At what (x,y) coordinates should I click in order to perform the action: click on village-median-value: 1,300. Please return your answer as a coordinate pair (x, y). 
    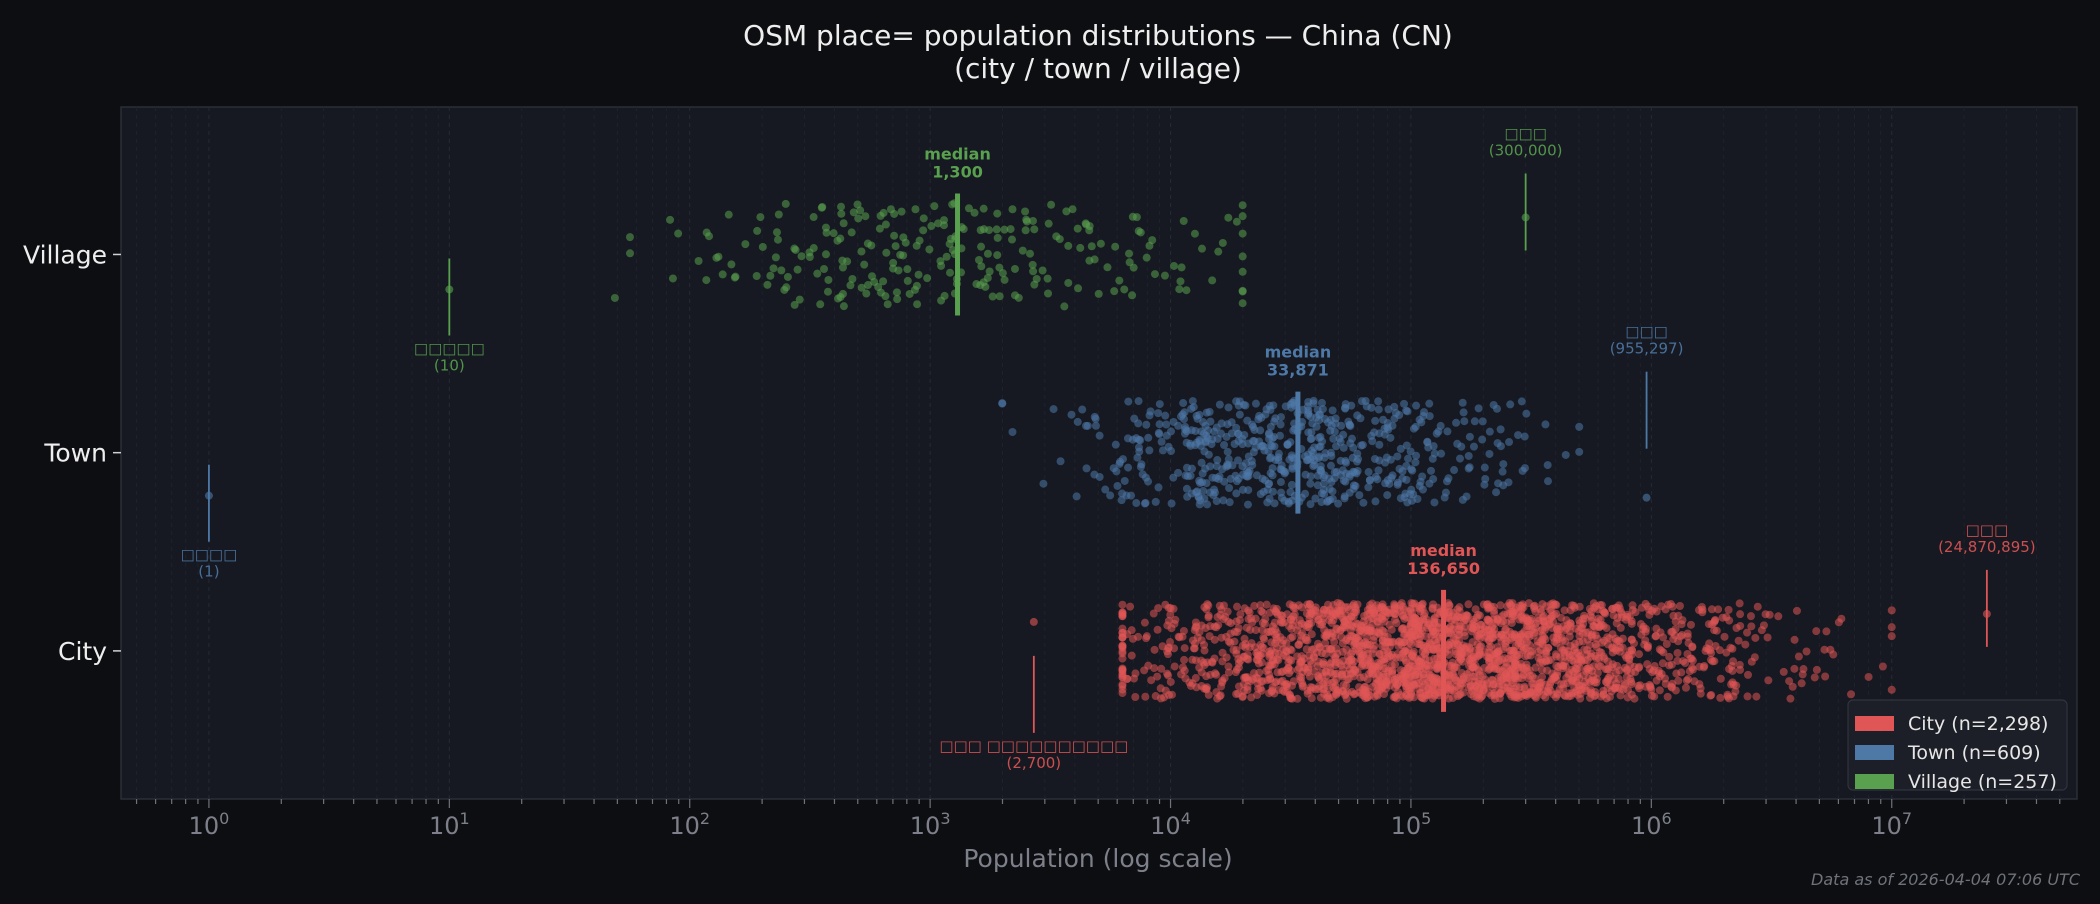
    Looking at the image, I should click on (957, 171).